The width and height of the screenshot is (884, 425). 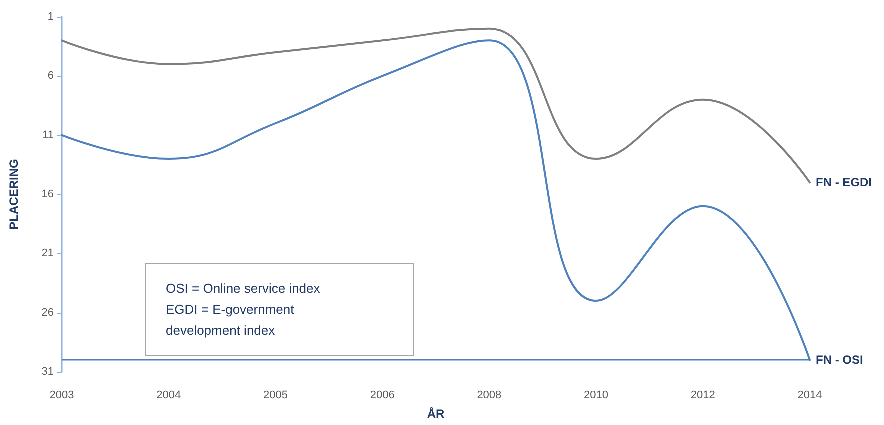 What do you see at coordinates (62, 396) in the screenshot?
I see `x-tick-label: 2003` at bounding box center [62, 396].